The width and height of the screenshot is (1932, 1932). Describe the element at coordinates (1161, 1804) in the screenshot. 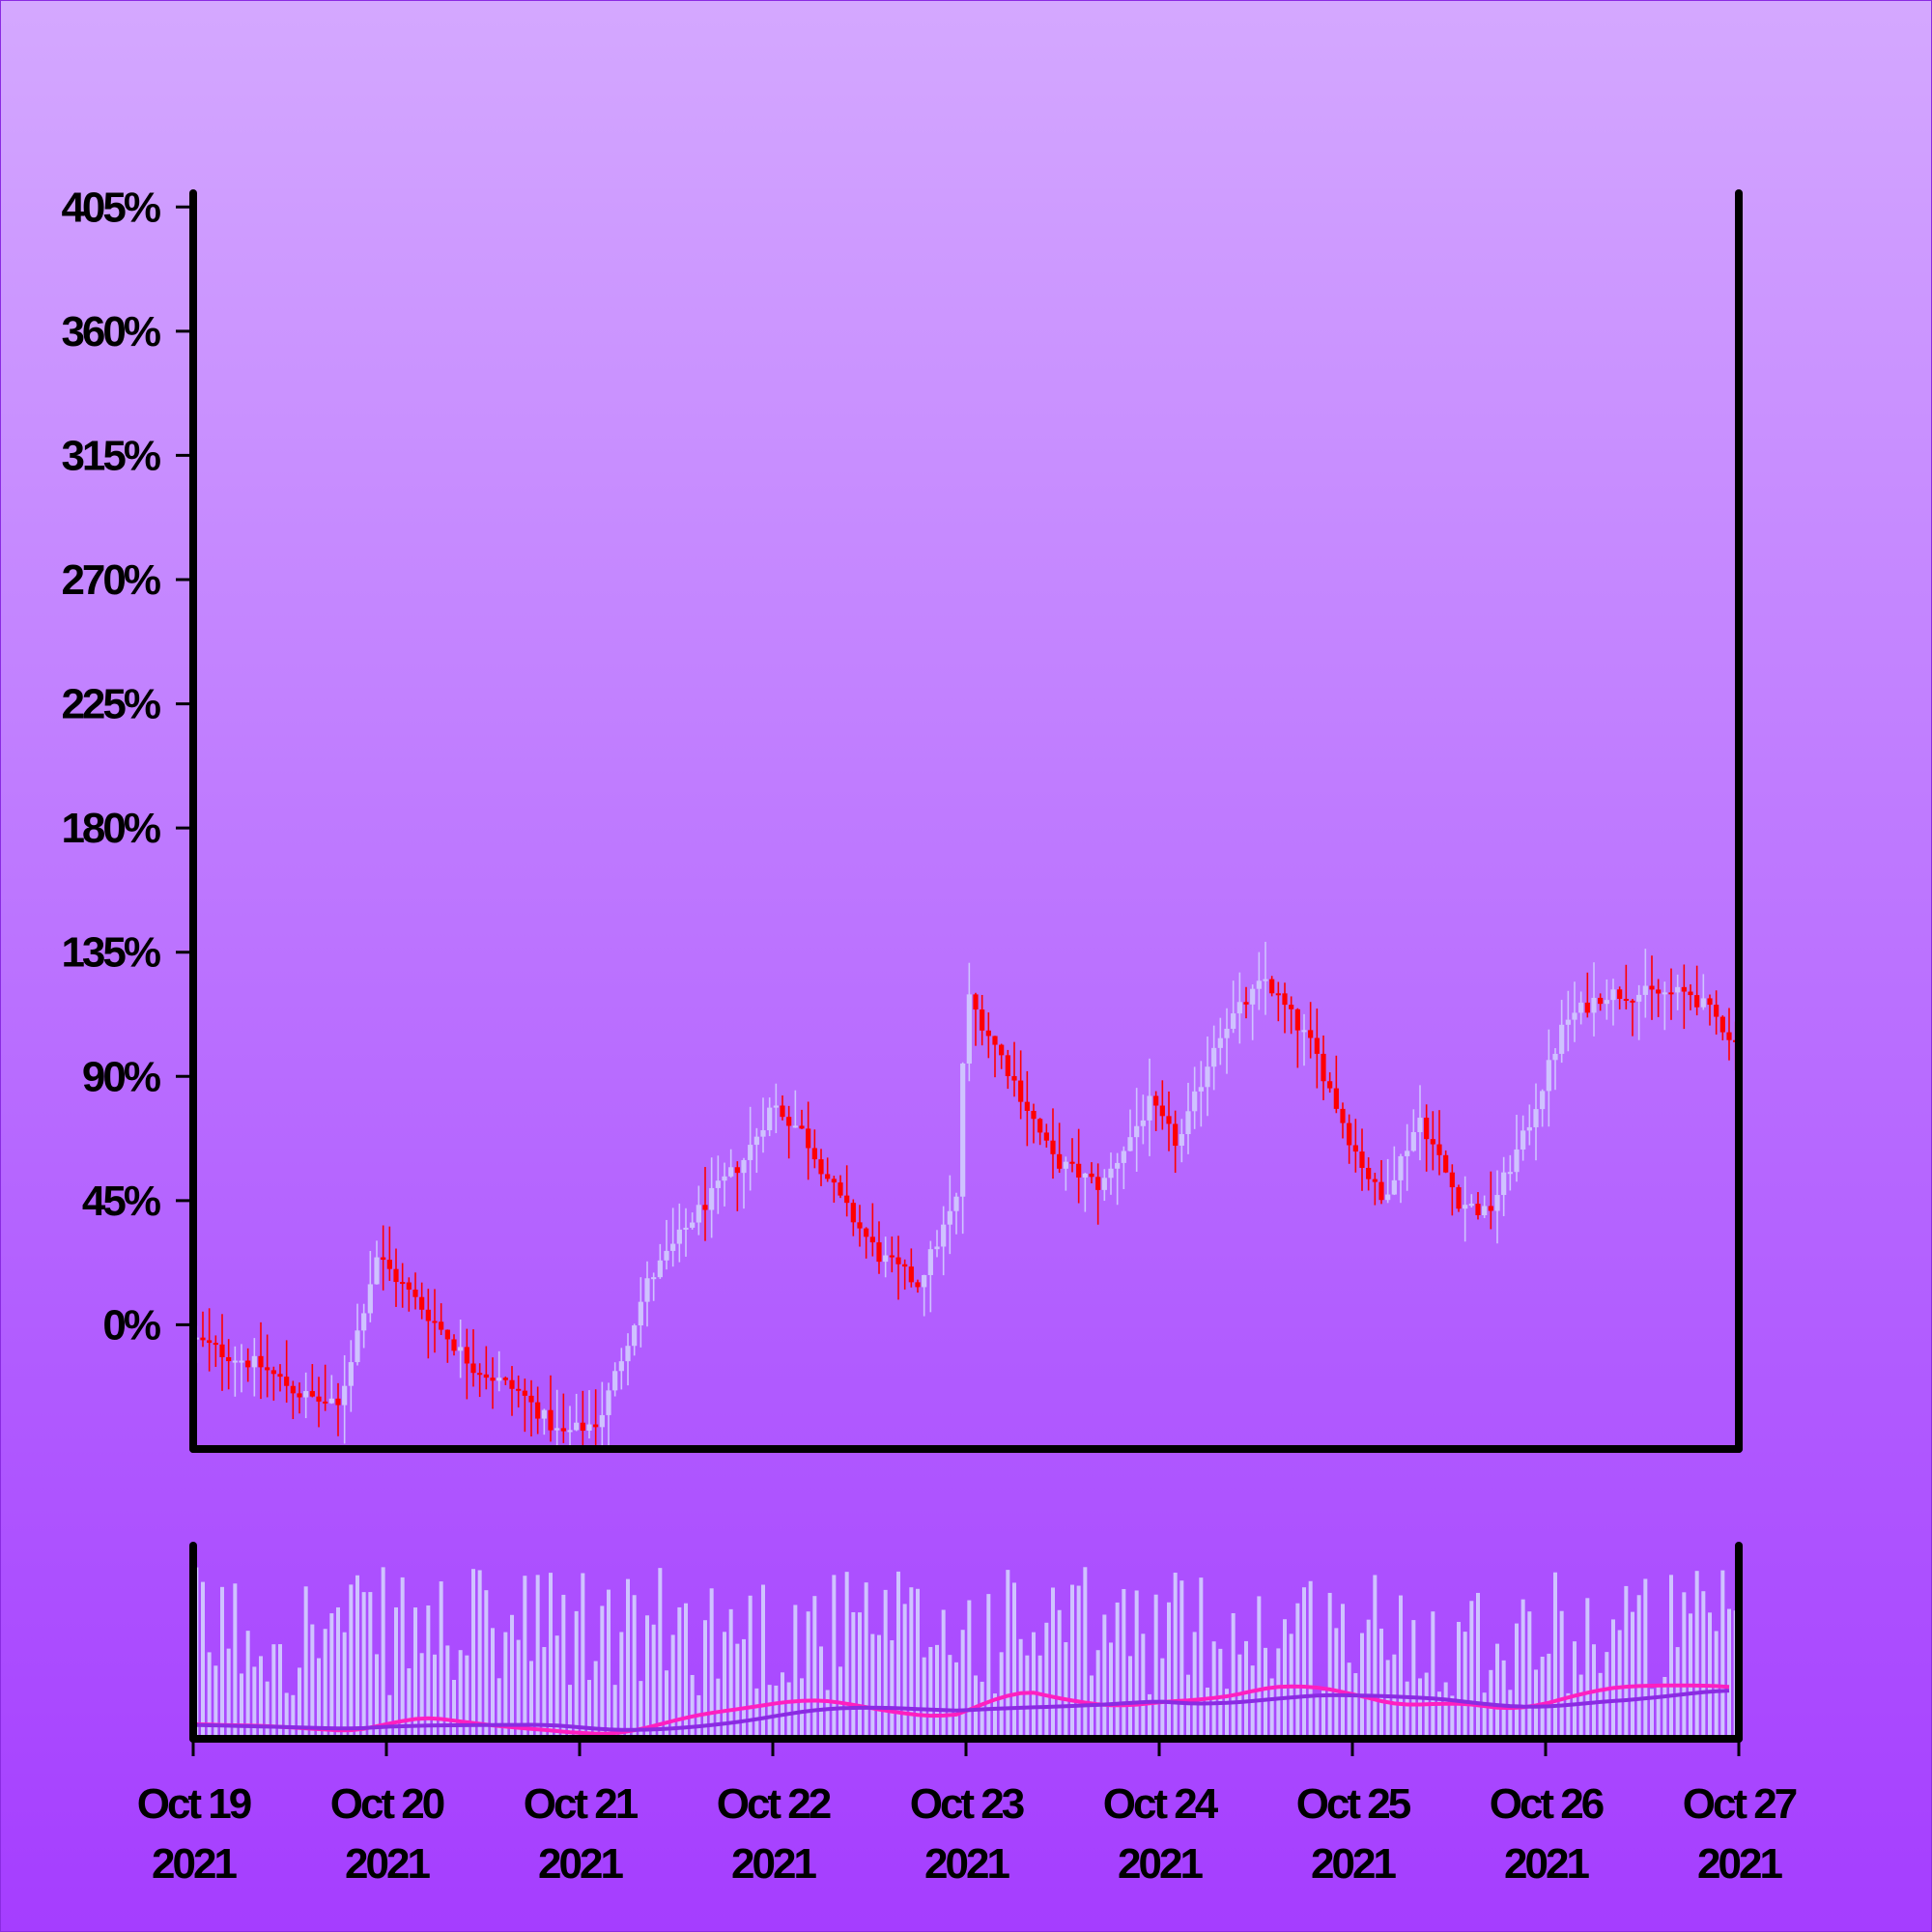

I see `x-tick-label-month: Oct 24` at that location.